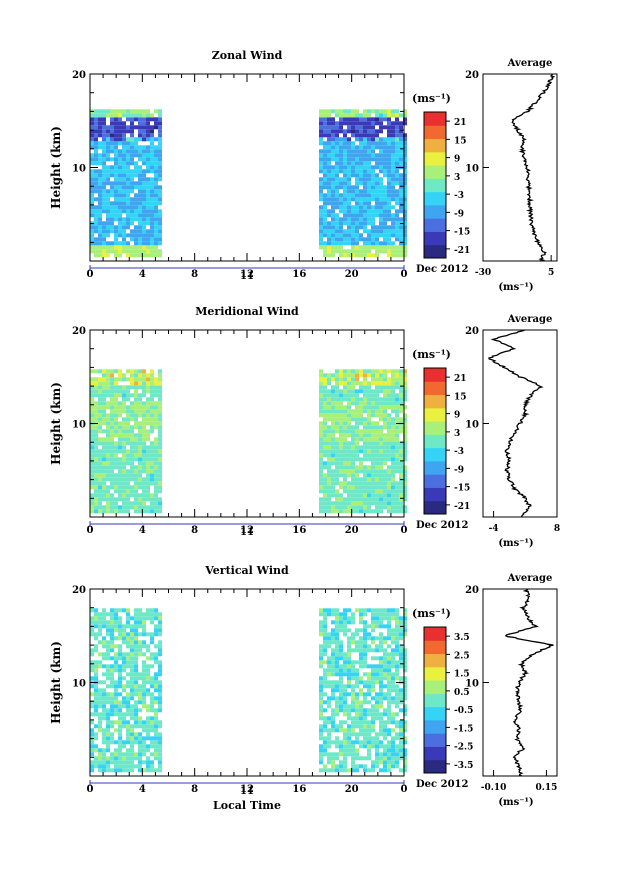 The width and height of the screenshot is (618, 877). What do you see at coordinates (79, 590) in the screenshot?
I see `y-tick-label: 20` at bounding box center [79, 590].